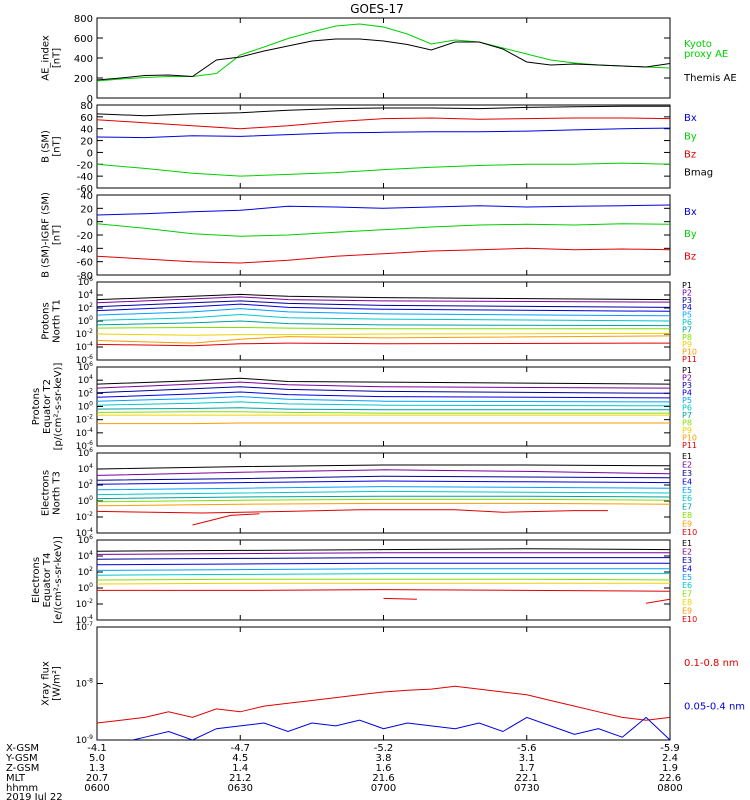 This screenshot has height=800, width=750. What do you see at coordinates (383, 579) in the screenshot?
I see `series-e7-line` at bounding box center [383, 579].